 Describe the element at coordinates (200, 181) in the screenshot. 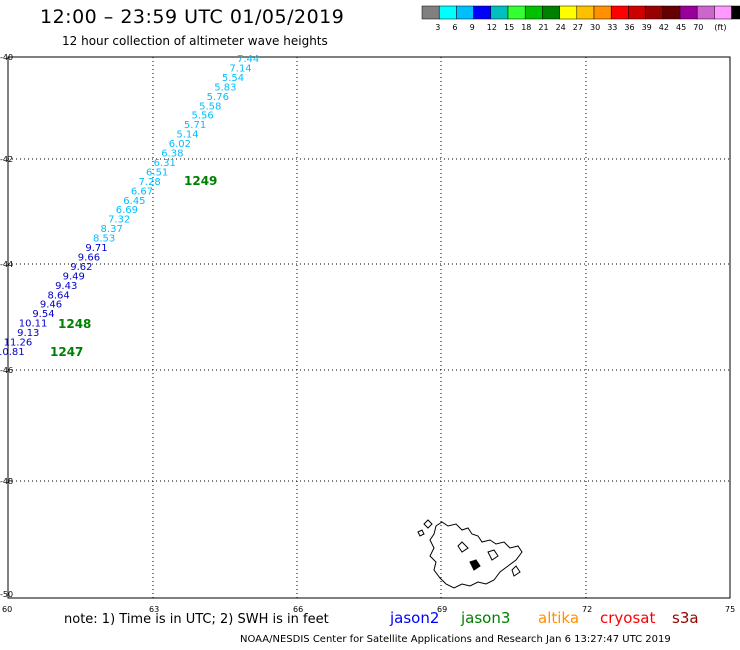

I see `pass-number-label: 1249` at that location.